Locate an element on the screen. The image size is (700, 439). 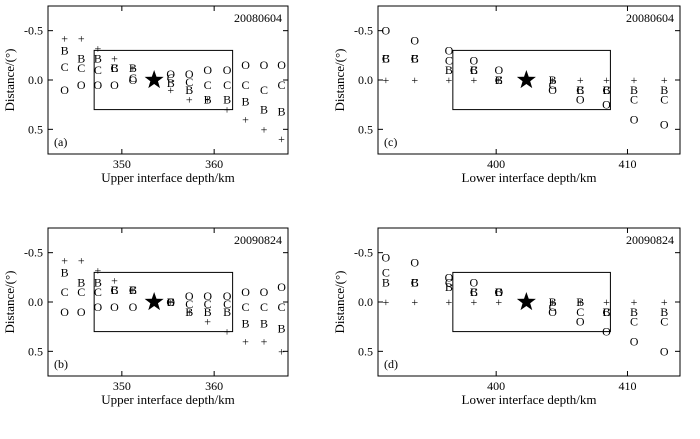
x-axis-label: Upper interface depth/km is located at coordinates (168, 177).